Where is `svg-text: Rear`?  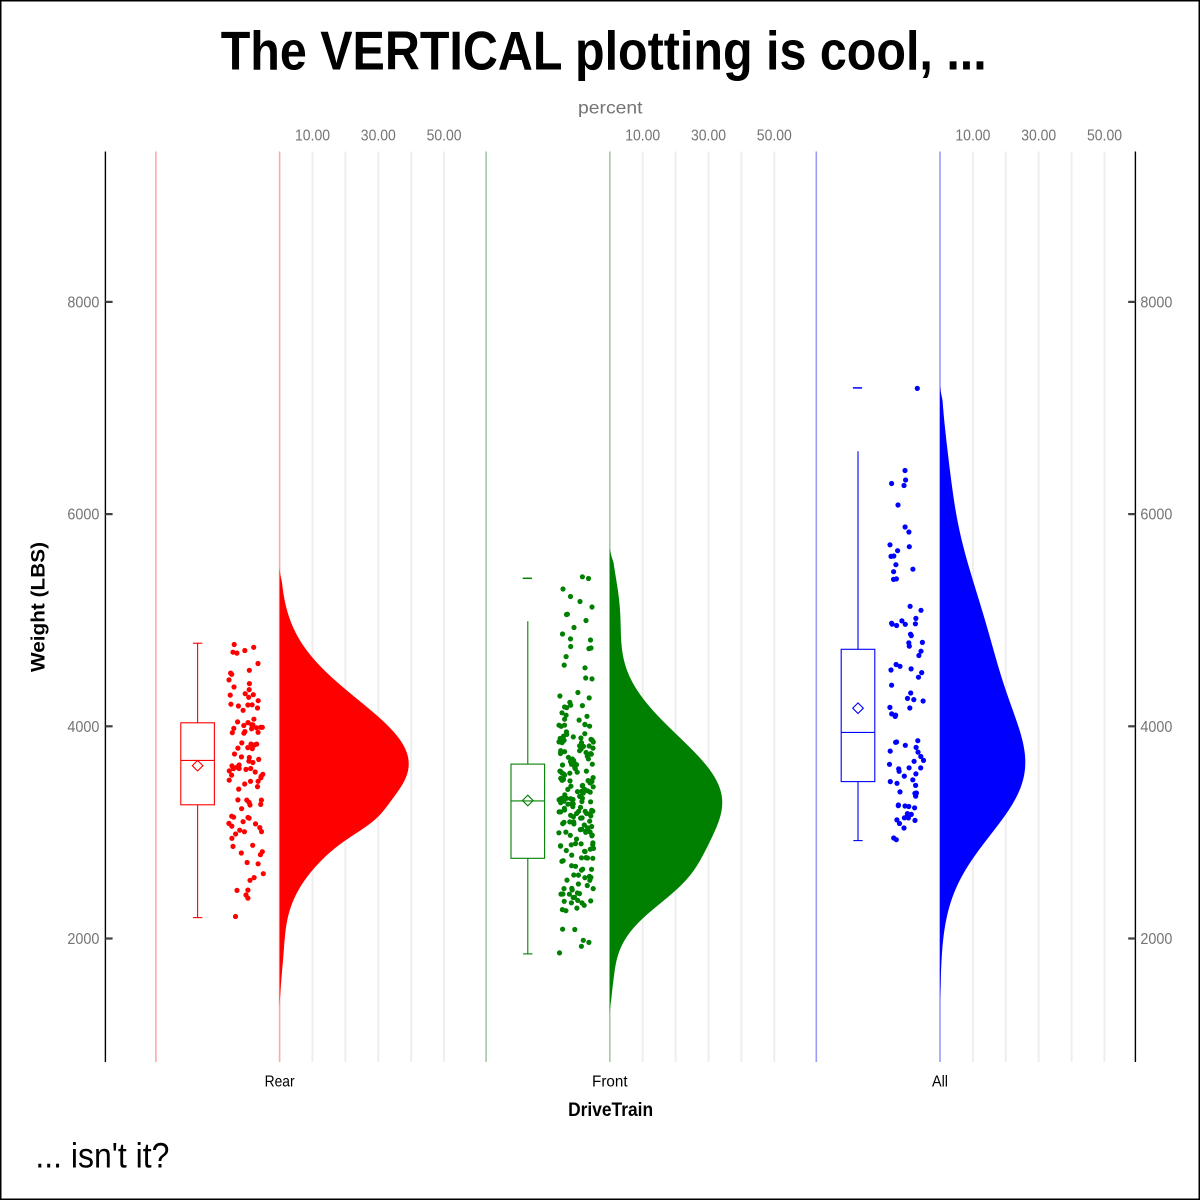 svg-text: Rear is located at coordinates (280, 1082).